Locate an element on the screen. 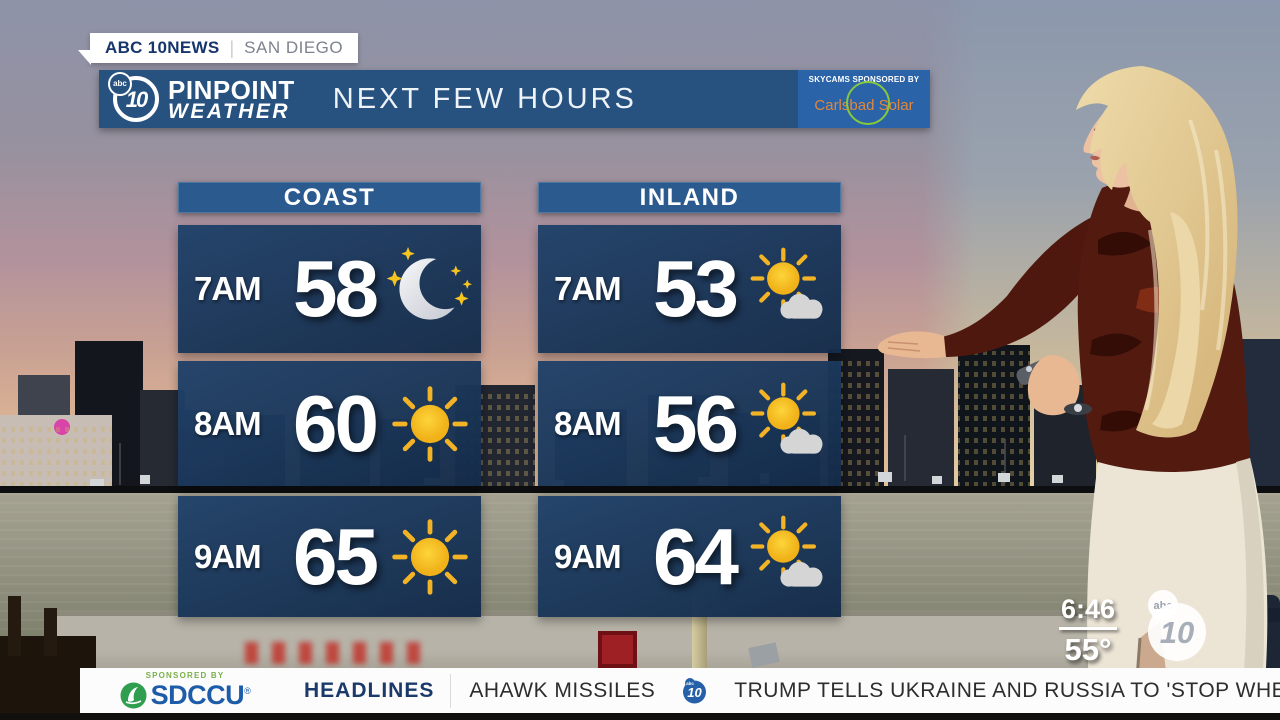  ticker-divider is located at coordinates (451, 690).